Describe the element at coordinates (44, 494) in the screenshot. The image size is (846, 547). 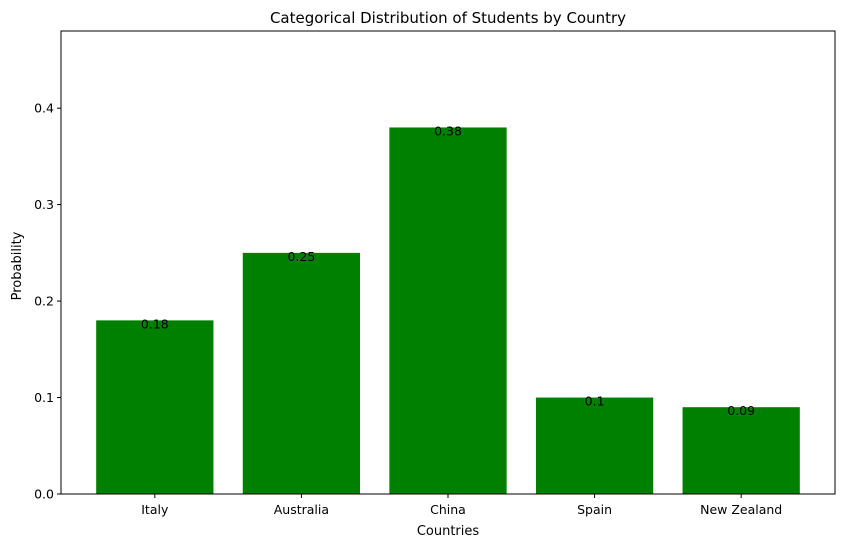
I see `y-tick-label: 0.0` at that location.